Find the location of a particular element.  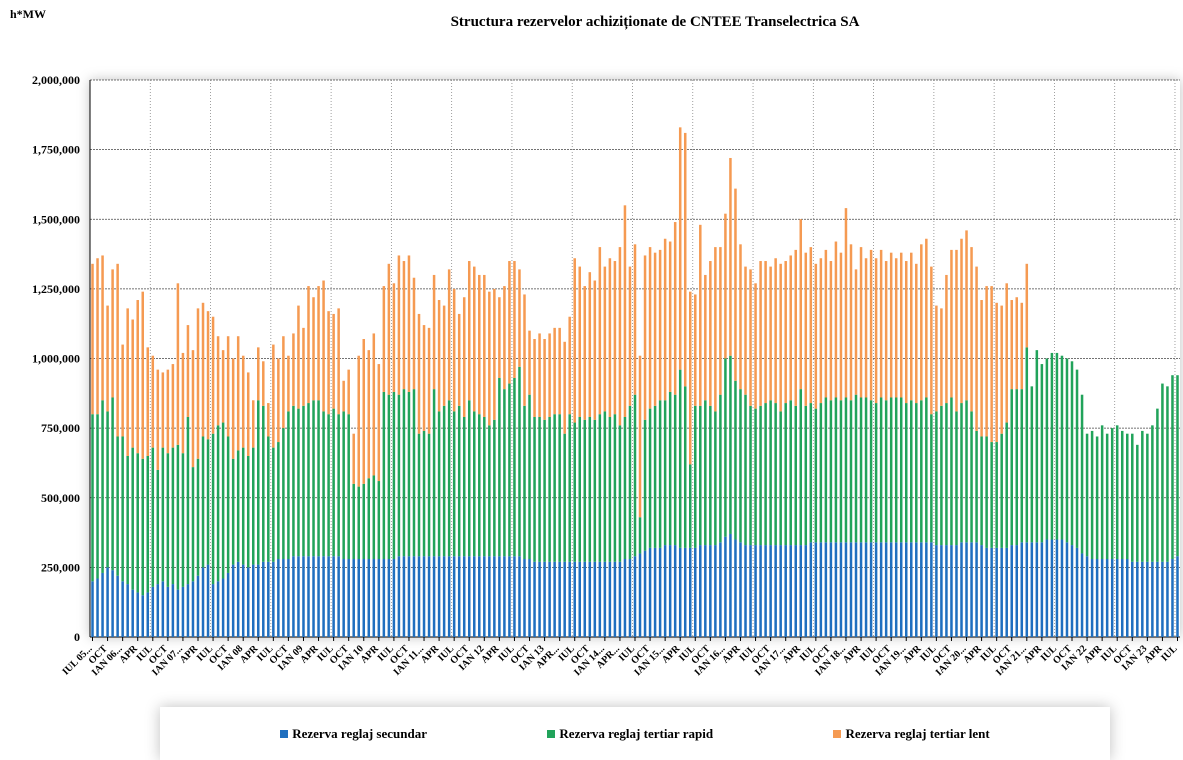

legend-label: Rezerva reglaj tertiar lent is located at coordinates (917, 733).